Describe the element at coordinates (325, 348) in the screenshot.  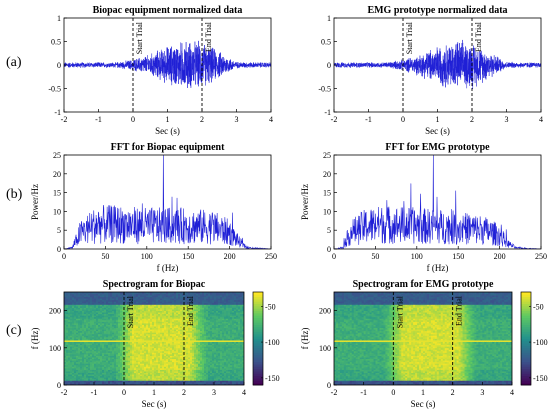
I see `emg-spec-ytick-label: 100` at that location.